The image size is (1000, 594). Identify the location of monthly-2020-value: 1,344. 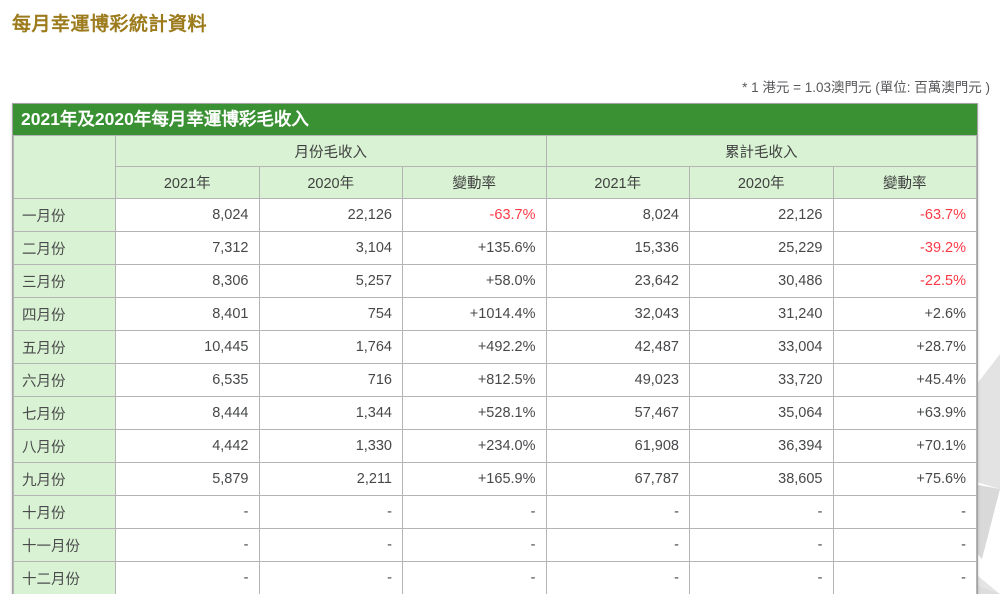
(330, 413).